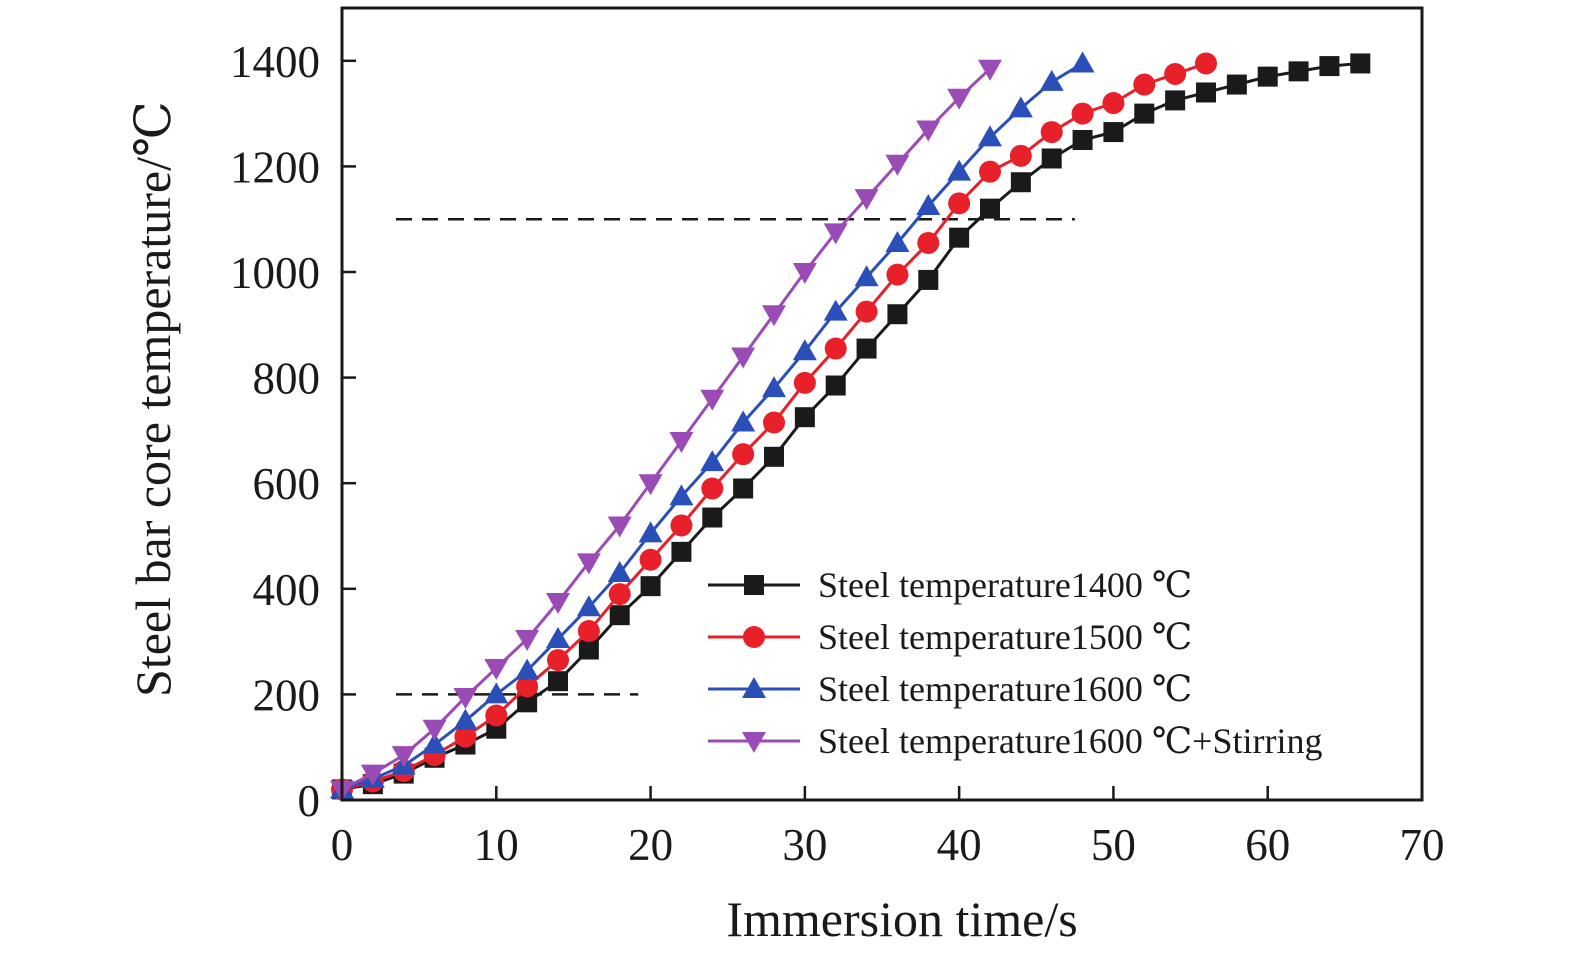  Describe the element at coordinates (342, 845) in the screenshot. I see `x-tick-label: 0` at that location.